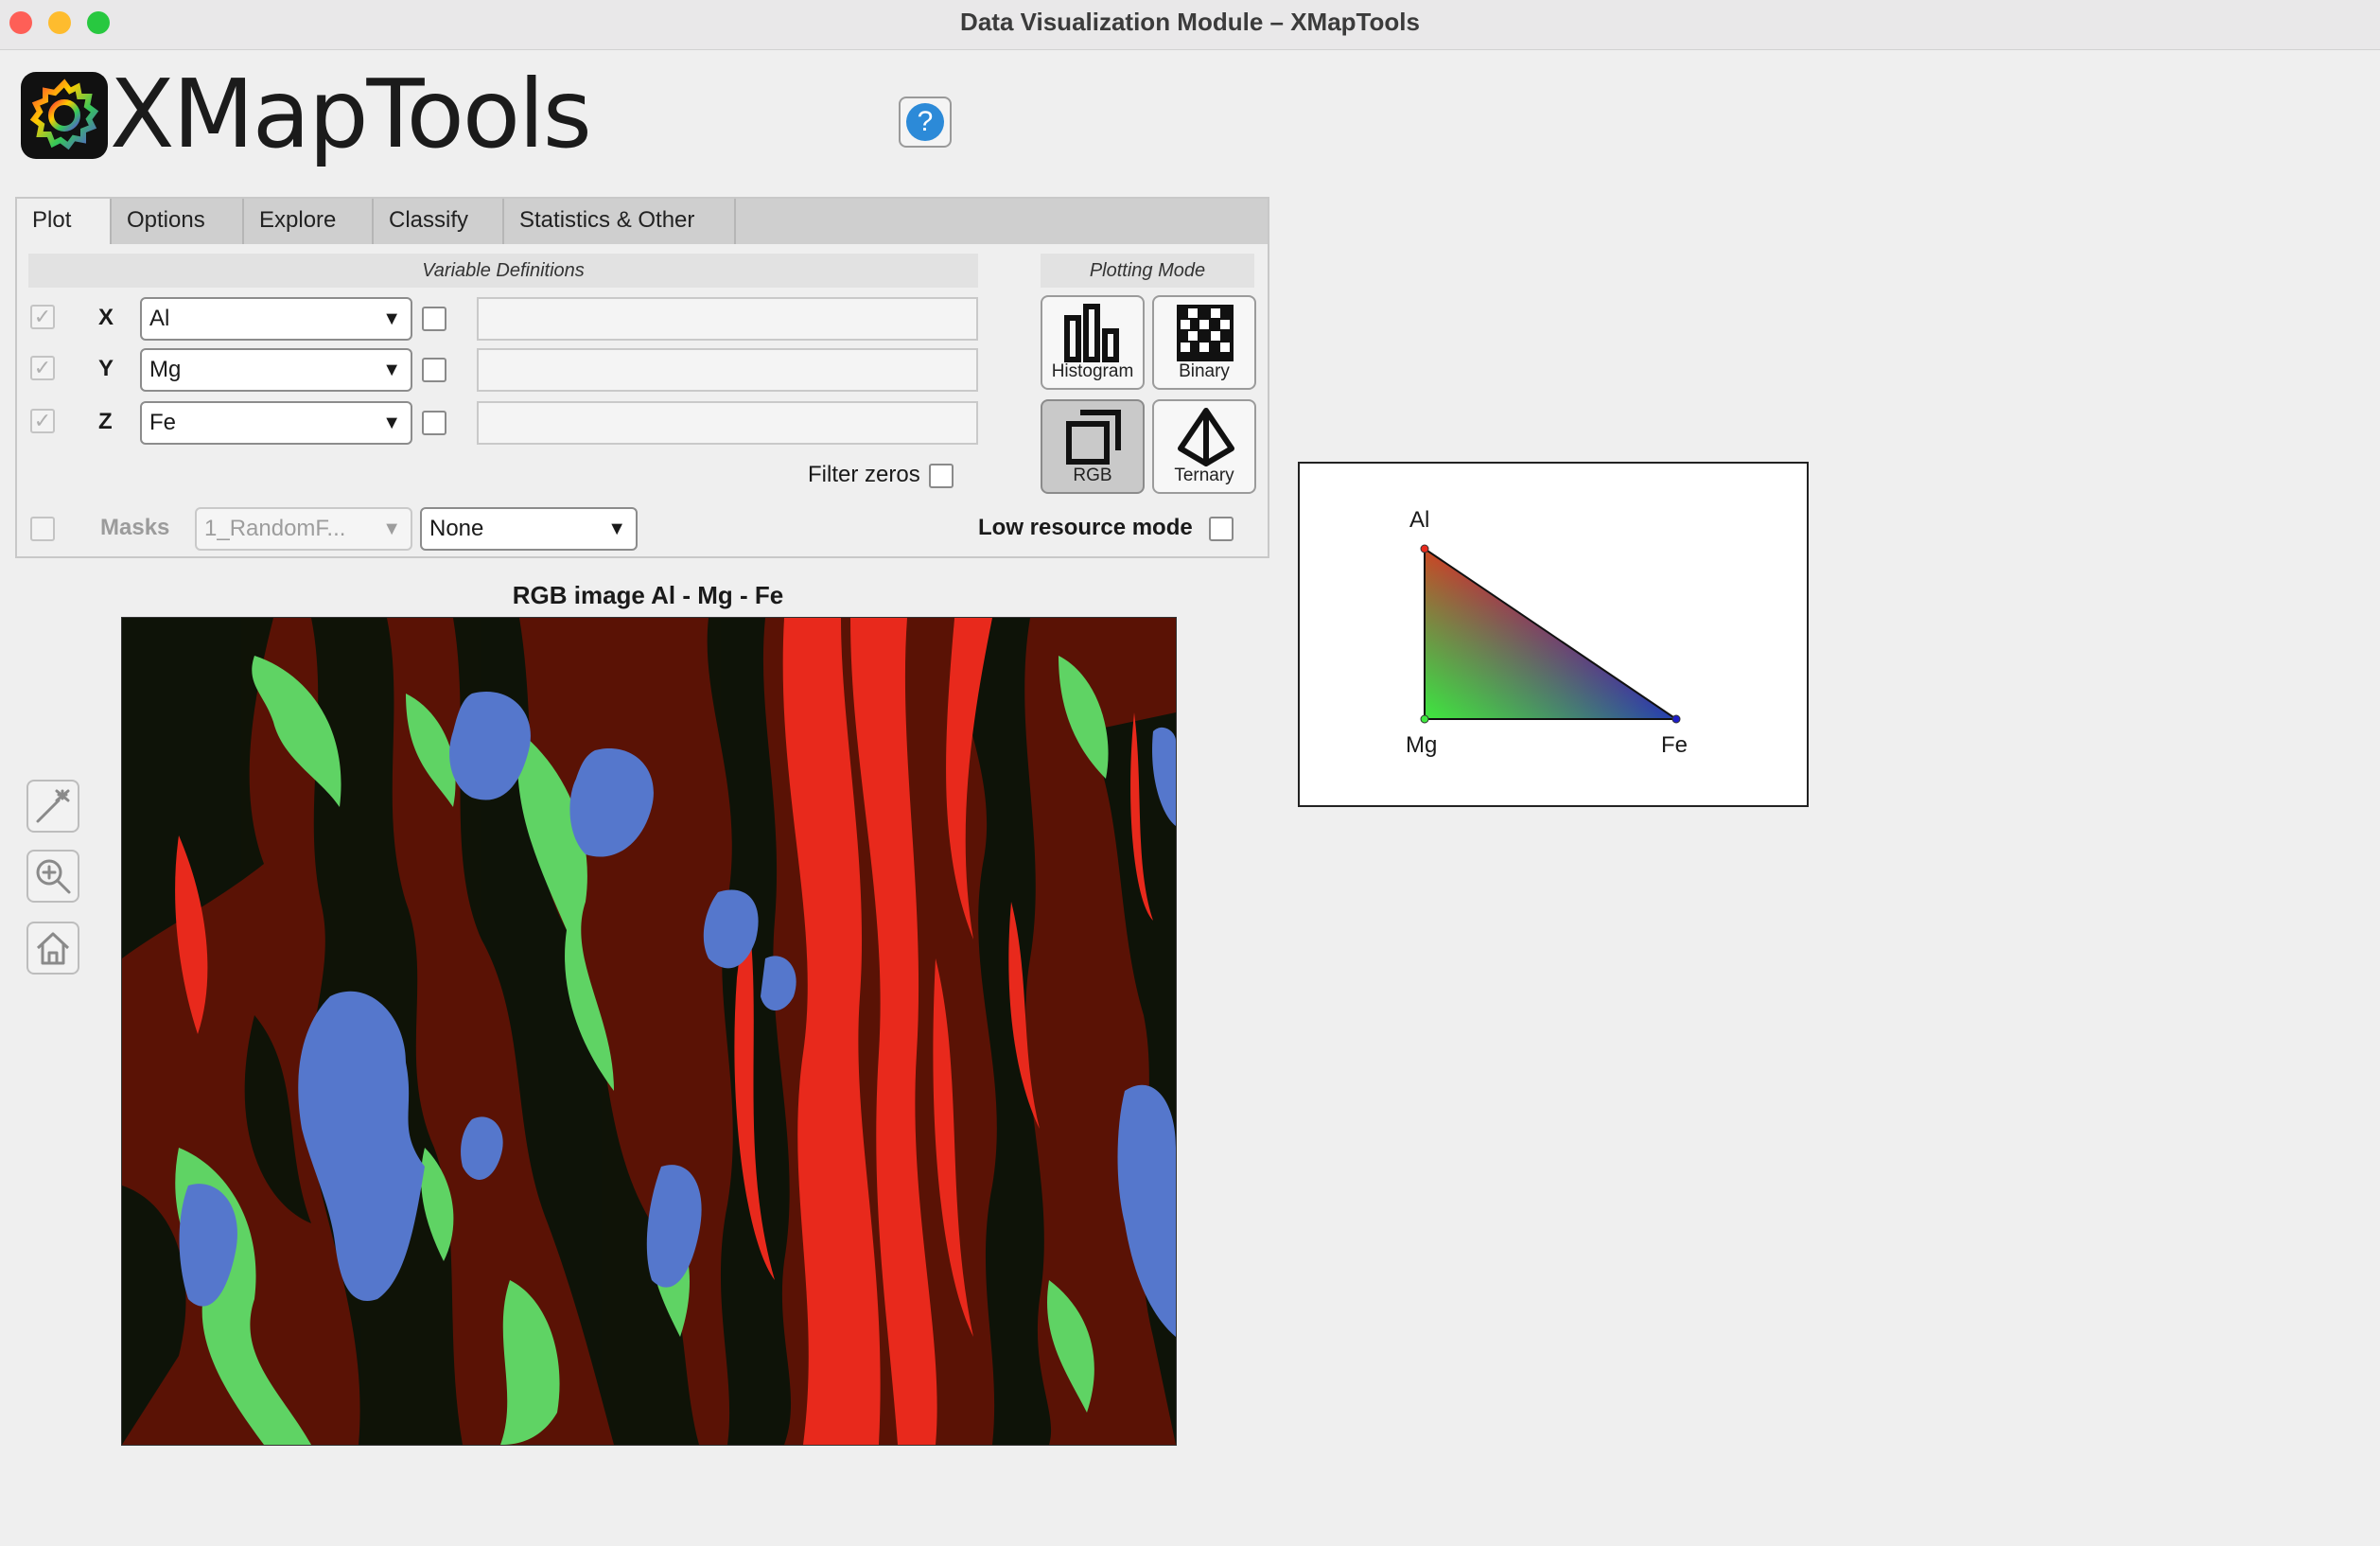 This screenshot has height=1546, width=2380. Describe the element at coordinates (165, 370) in the screenshot. I see `y-variable-value: Mg` at that location.